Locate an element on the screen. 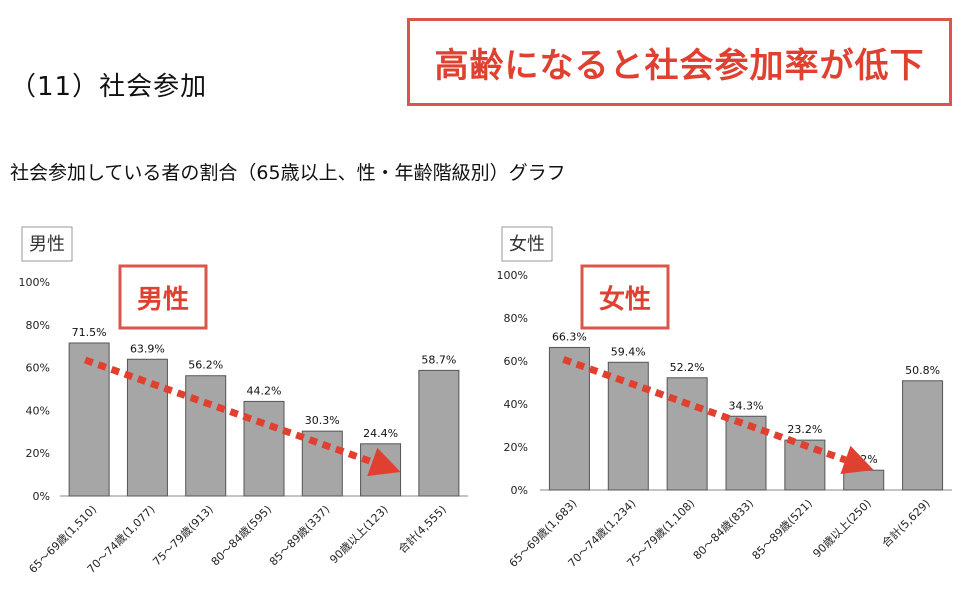 Image resolution: width=972 pixels, height=610 pixels. female-data-label: 34.3% is located at coordinates (746, 405).